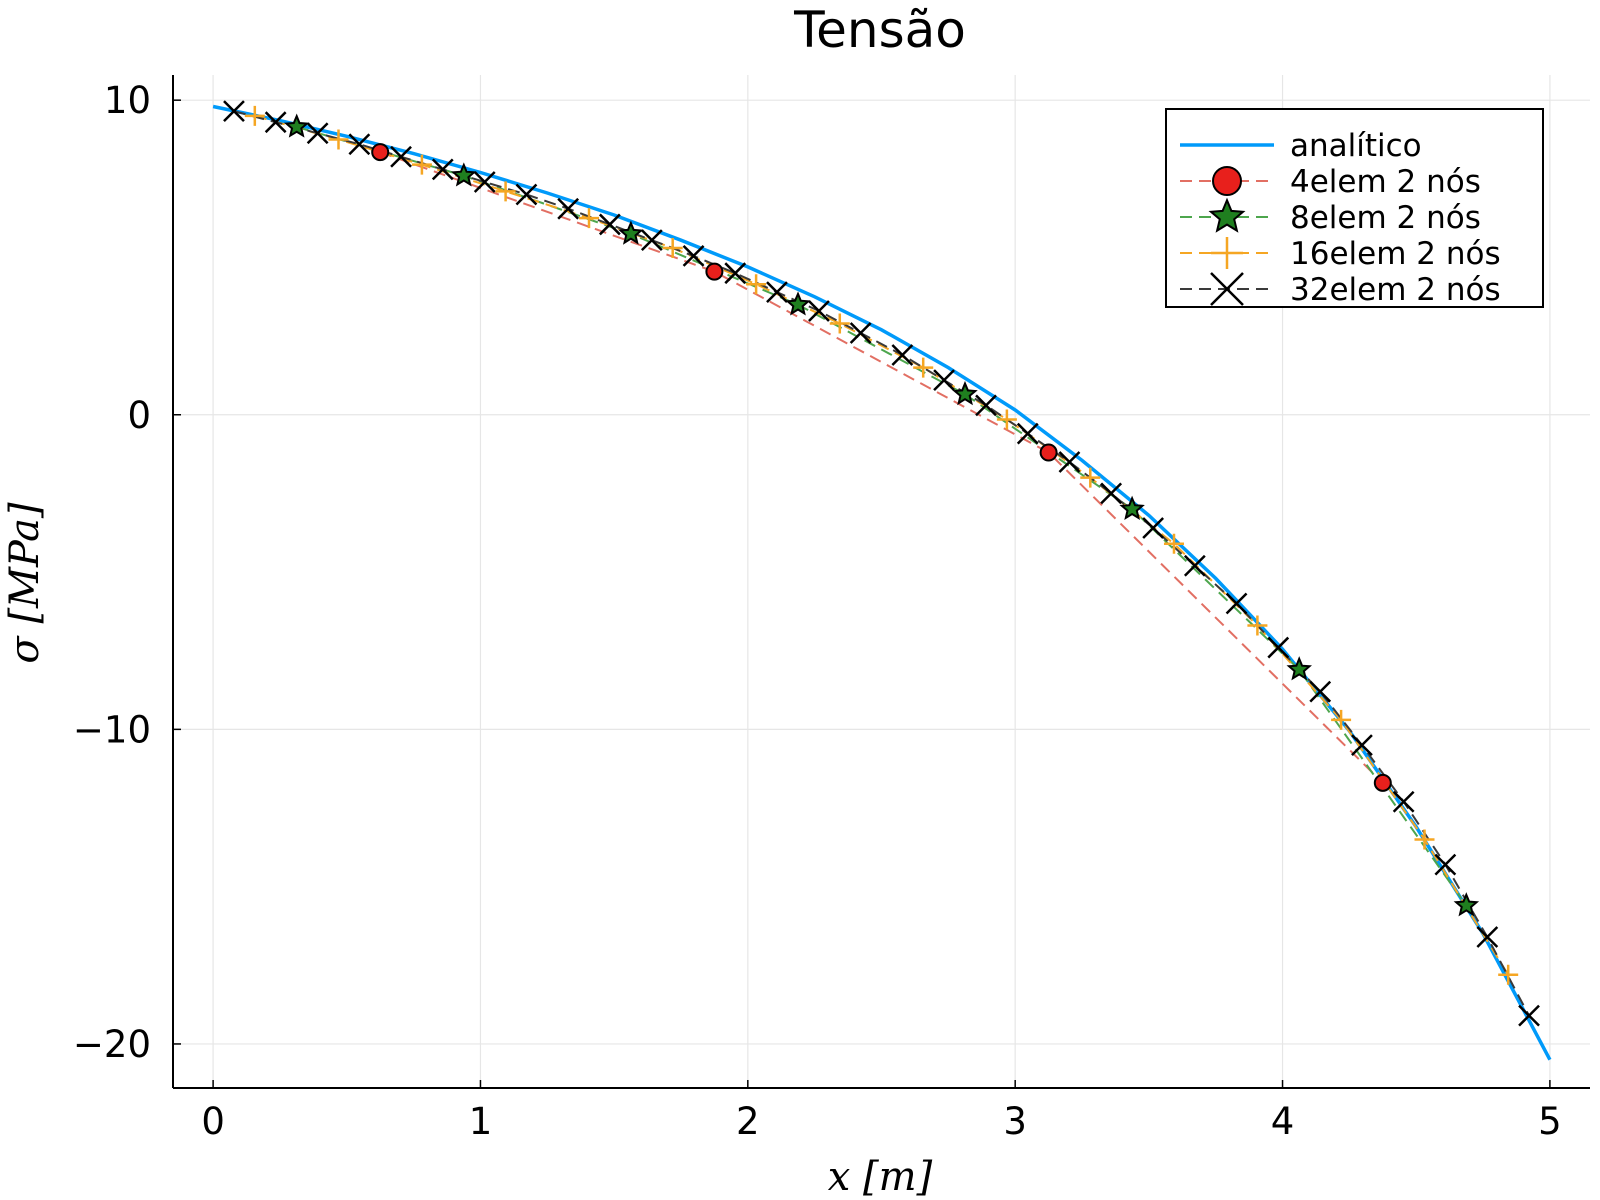 The width and height of the screenshot is (1600, 1200). I want to click on chart-title: Tensão, so click(879, 30).